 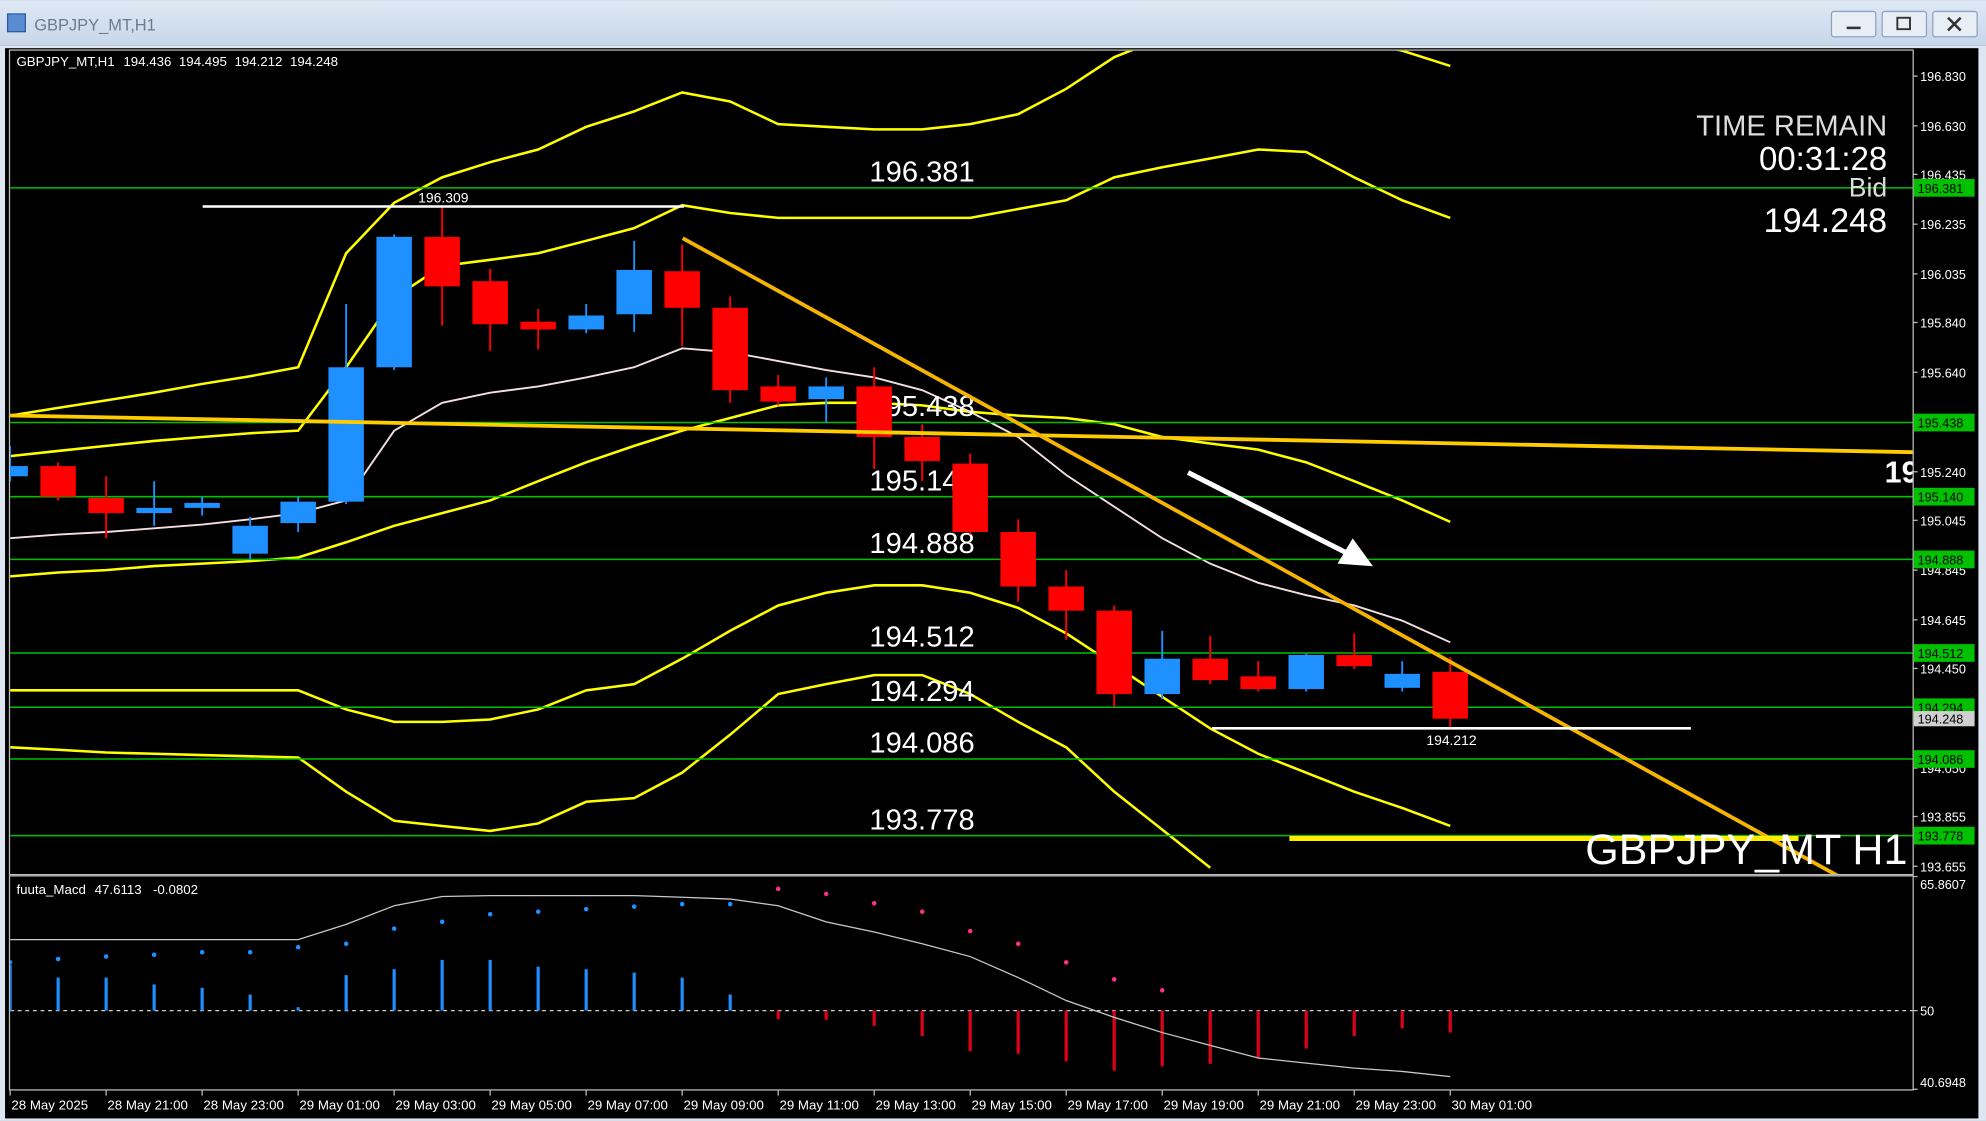 What do you see at coordinates (1107, 1105) in the screenshot?
I see `x-tick-label: 29 May 17:00` at bounding box center [1107, 1105].